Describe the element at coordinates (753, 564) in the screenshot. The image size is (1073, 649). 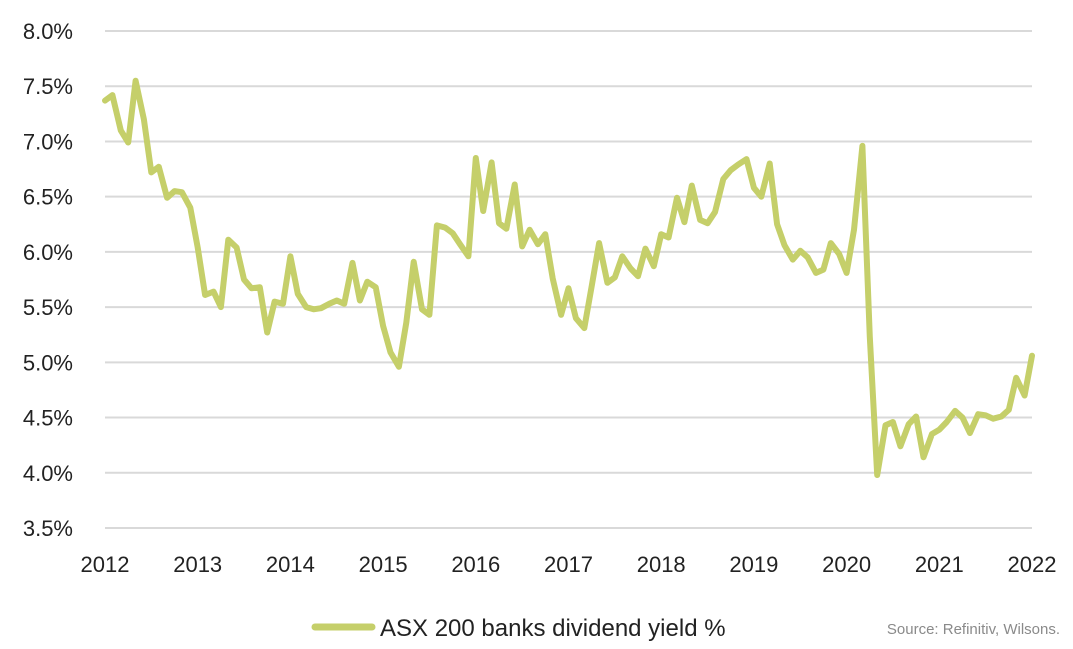
I see `x-tick-label: 2019` at that location.